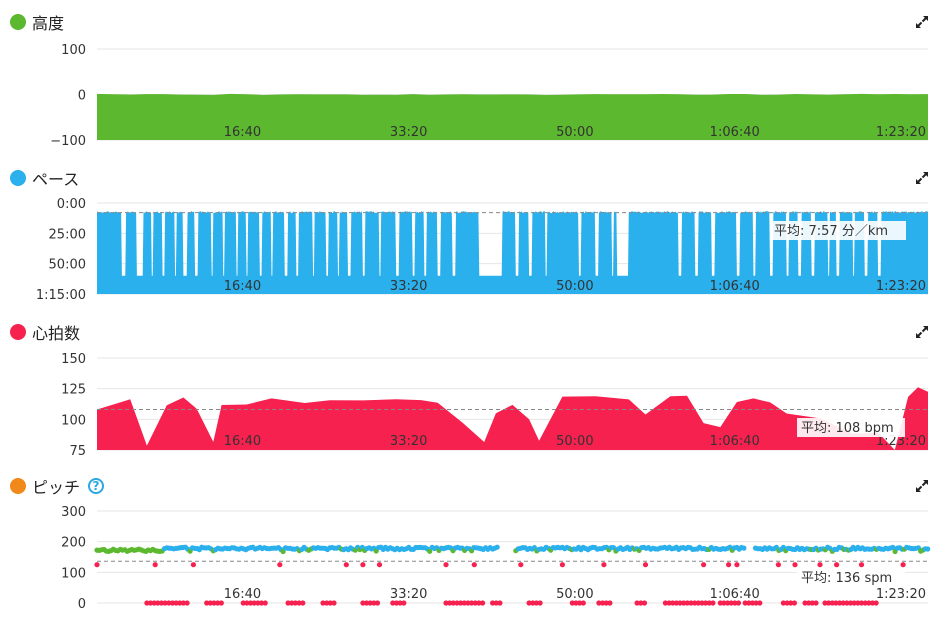 The width and height of the screenshot is (944, 620). I want to click on help-icon: ?, so click(96, 486).